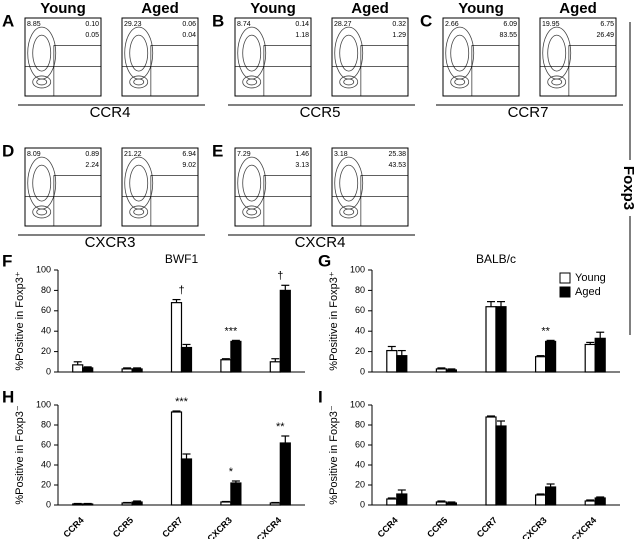  Describe the element at coordinates (397, 154) in the screenshot. I see `quadrant-value: 25.38` at that location.